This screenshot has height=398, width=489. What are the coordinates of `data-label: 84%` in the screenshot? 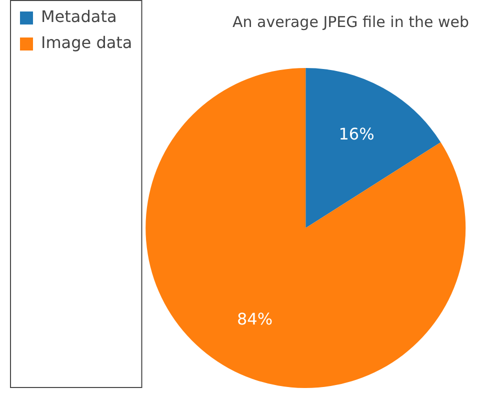 It's located at (254, 319).